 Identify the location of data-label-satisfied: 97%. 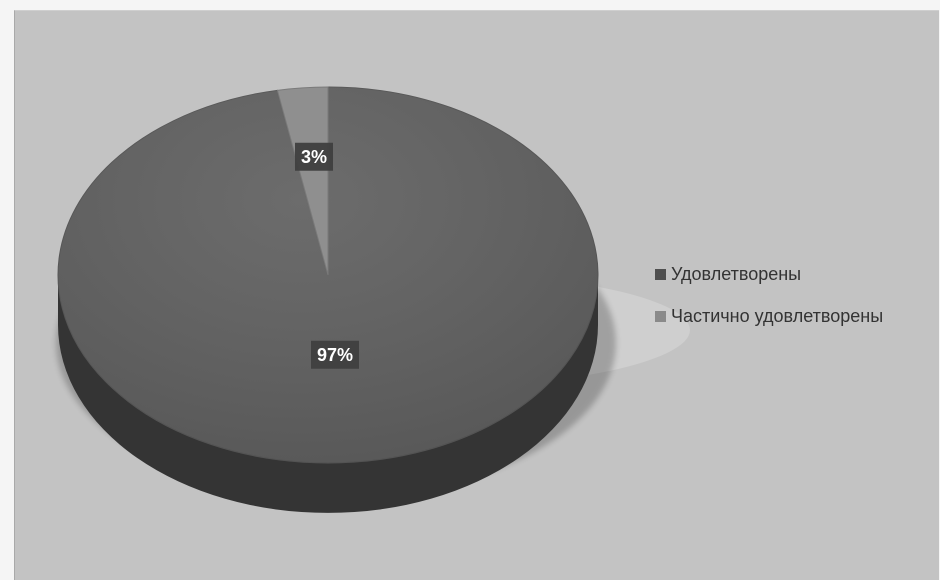
(335, 355).